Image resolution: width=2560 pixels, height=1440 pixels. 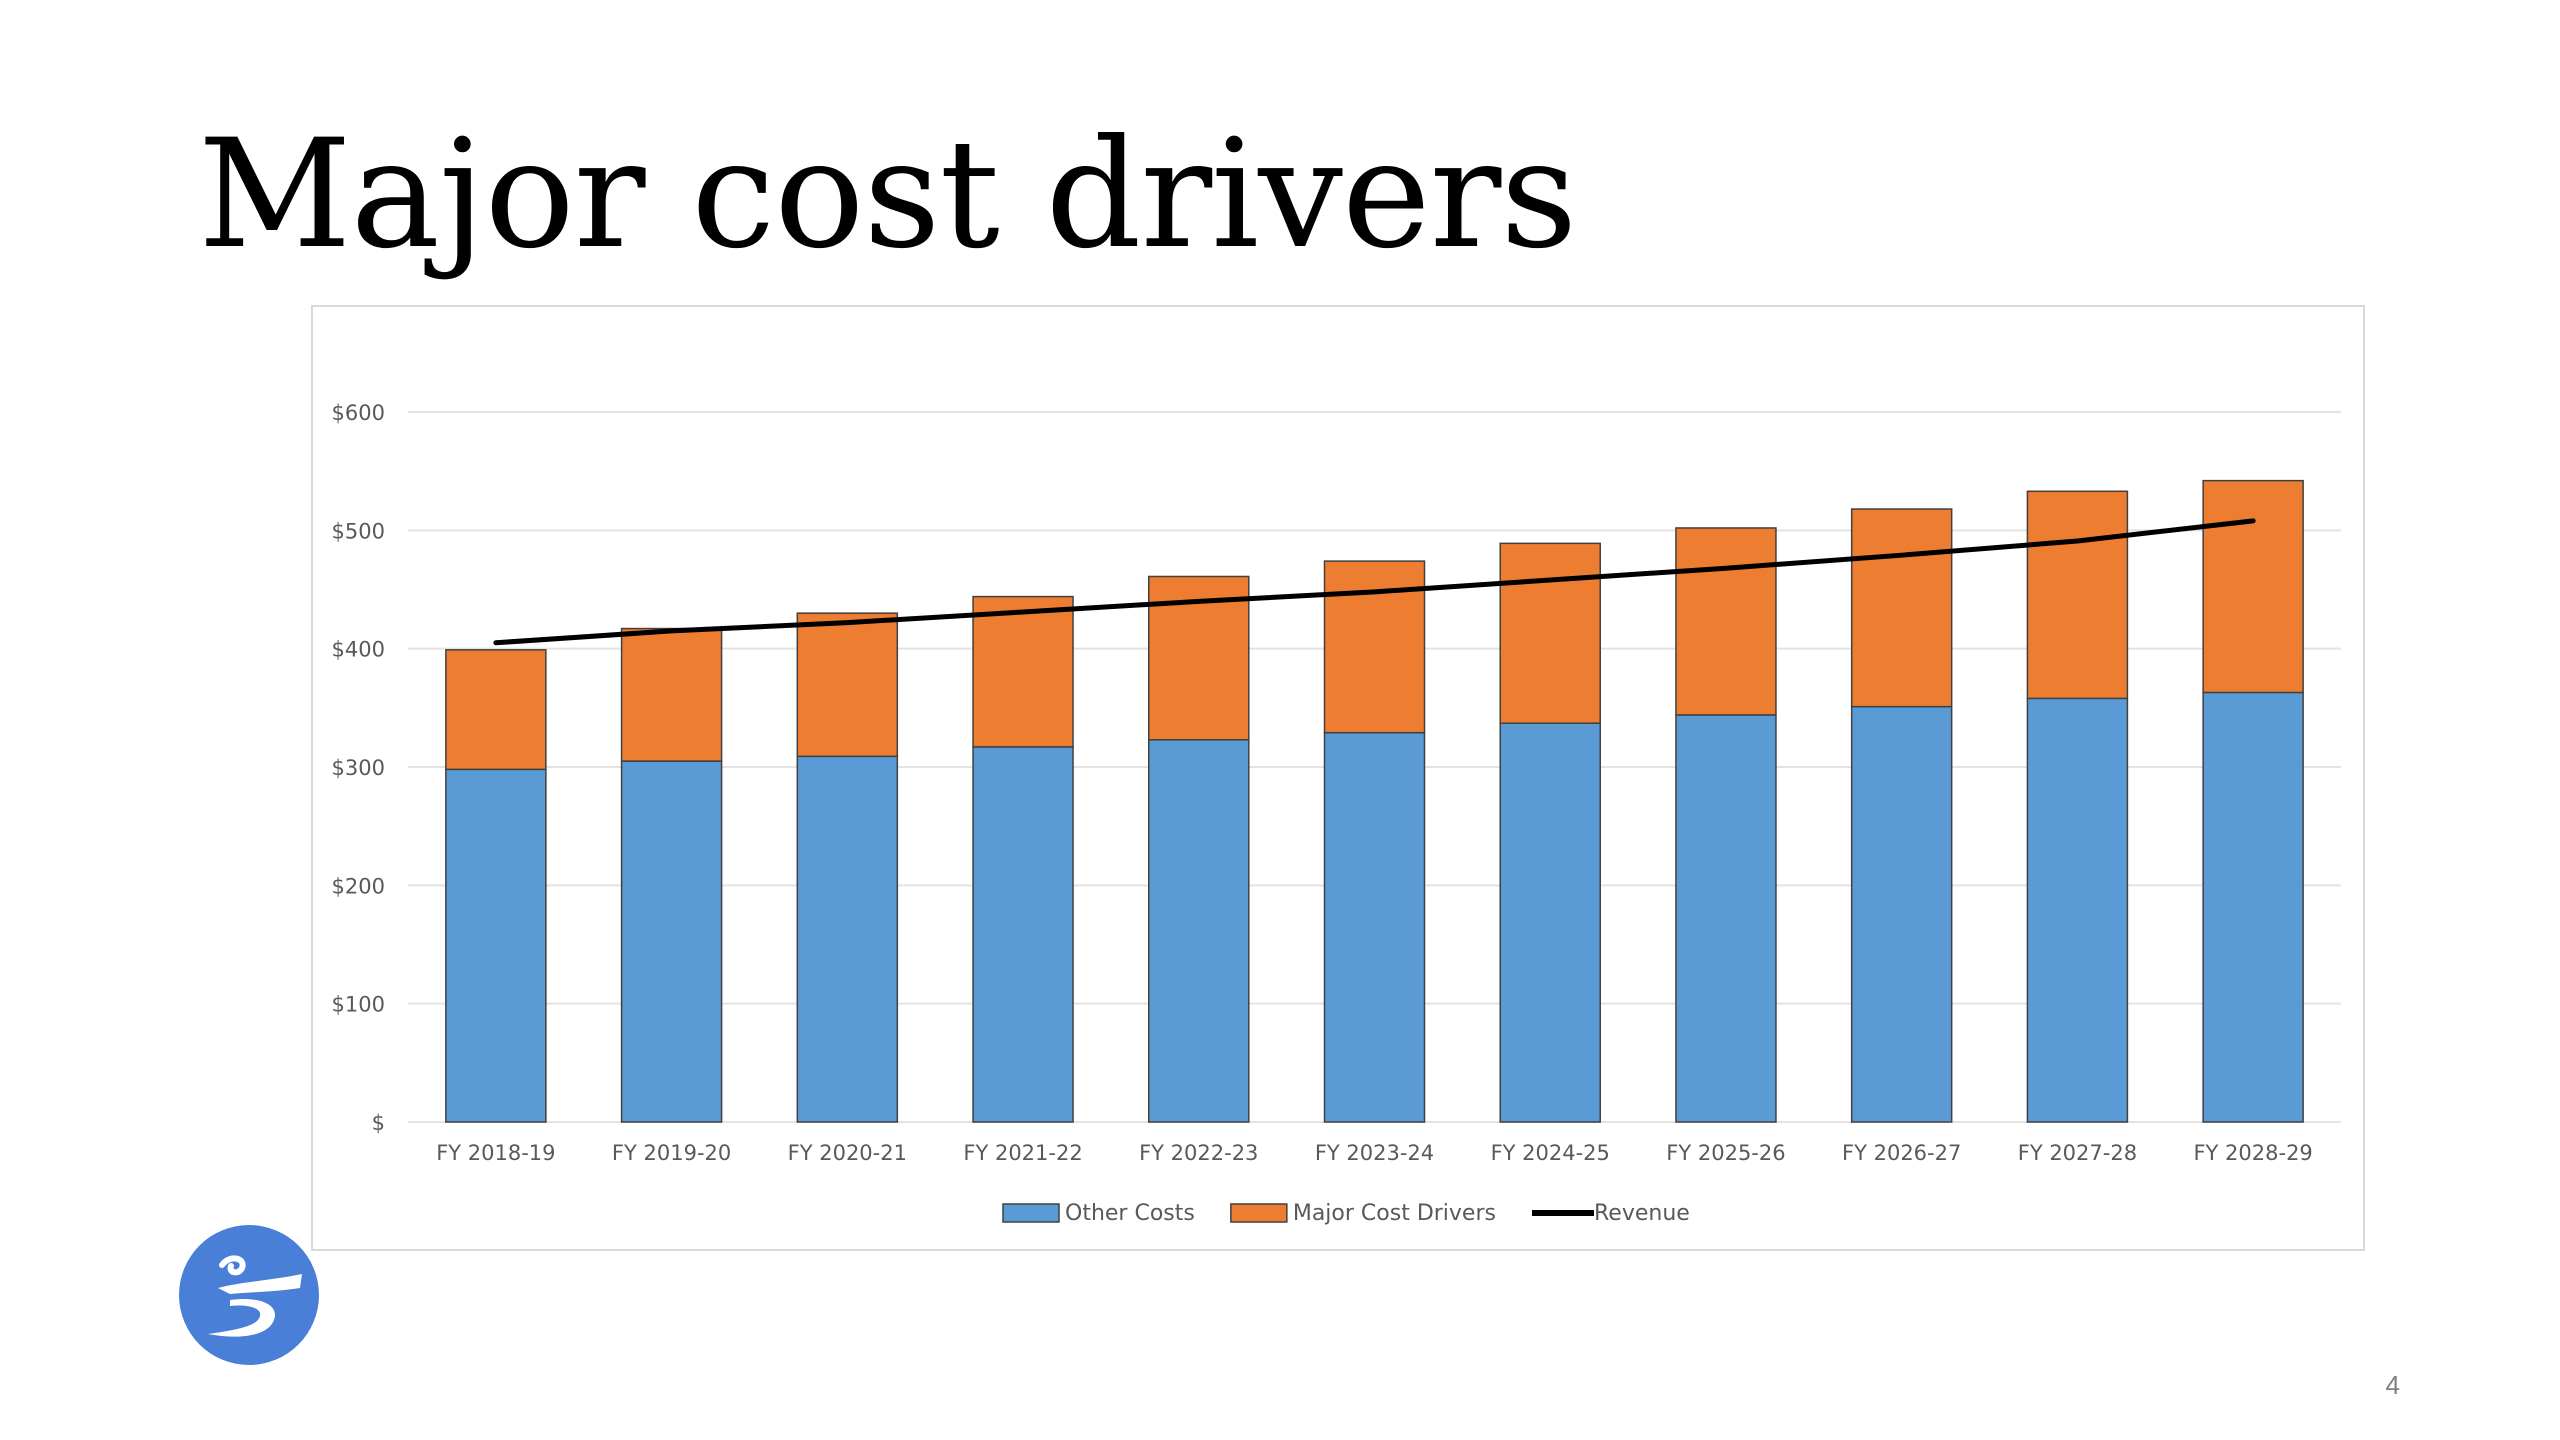 I want to click on y-tick-label: $500, so click(x=358, y=531).